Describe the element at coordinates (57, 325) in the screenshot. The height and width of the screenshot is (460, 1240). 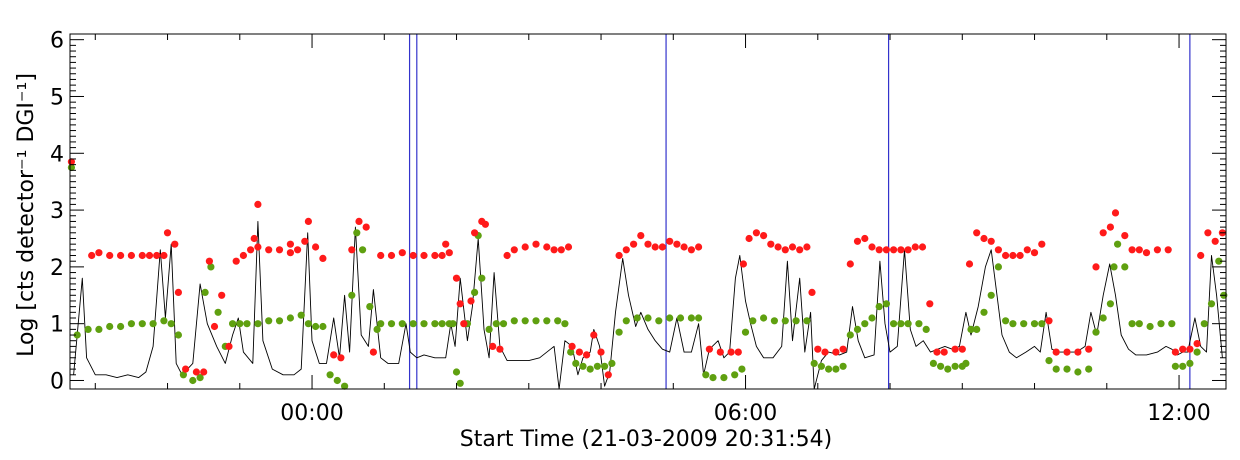
I see `y-tick-label: 1` at that location.